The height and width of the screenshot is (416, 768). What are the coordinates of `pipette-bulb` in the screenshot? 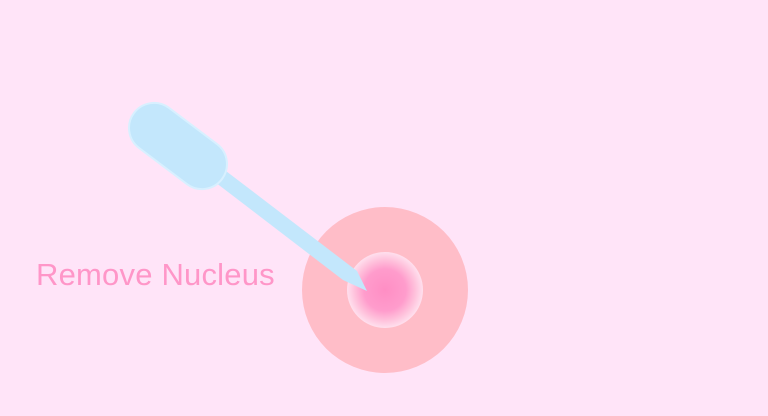 It's located at (178, 146).